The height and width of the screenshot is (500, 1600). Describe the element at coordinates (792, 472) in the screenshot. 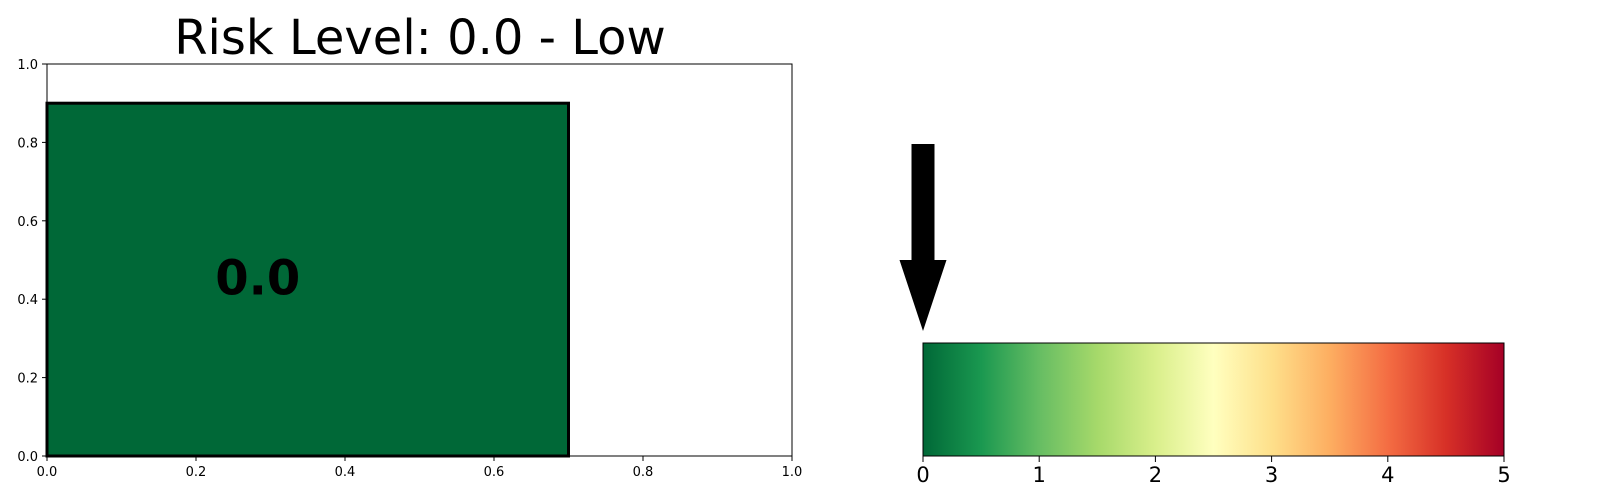

I see `x-tick-label: 1.0` at that location.